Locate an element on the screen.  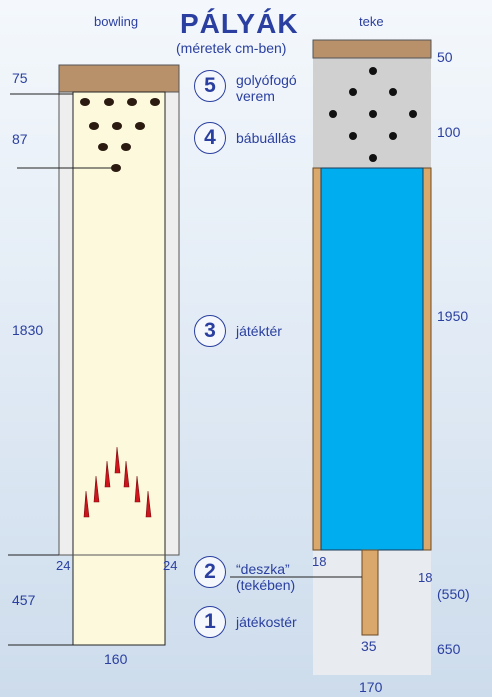
step-badge-5: 5 is located at coordinates (210, 86).